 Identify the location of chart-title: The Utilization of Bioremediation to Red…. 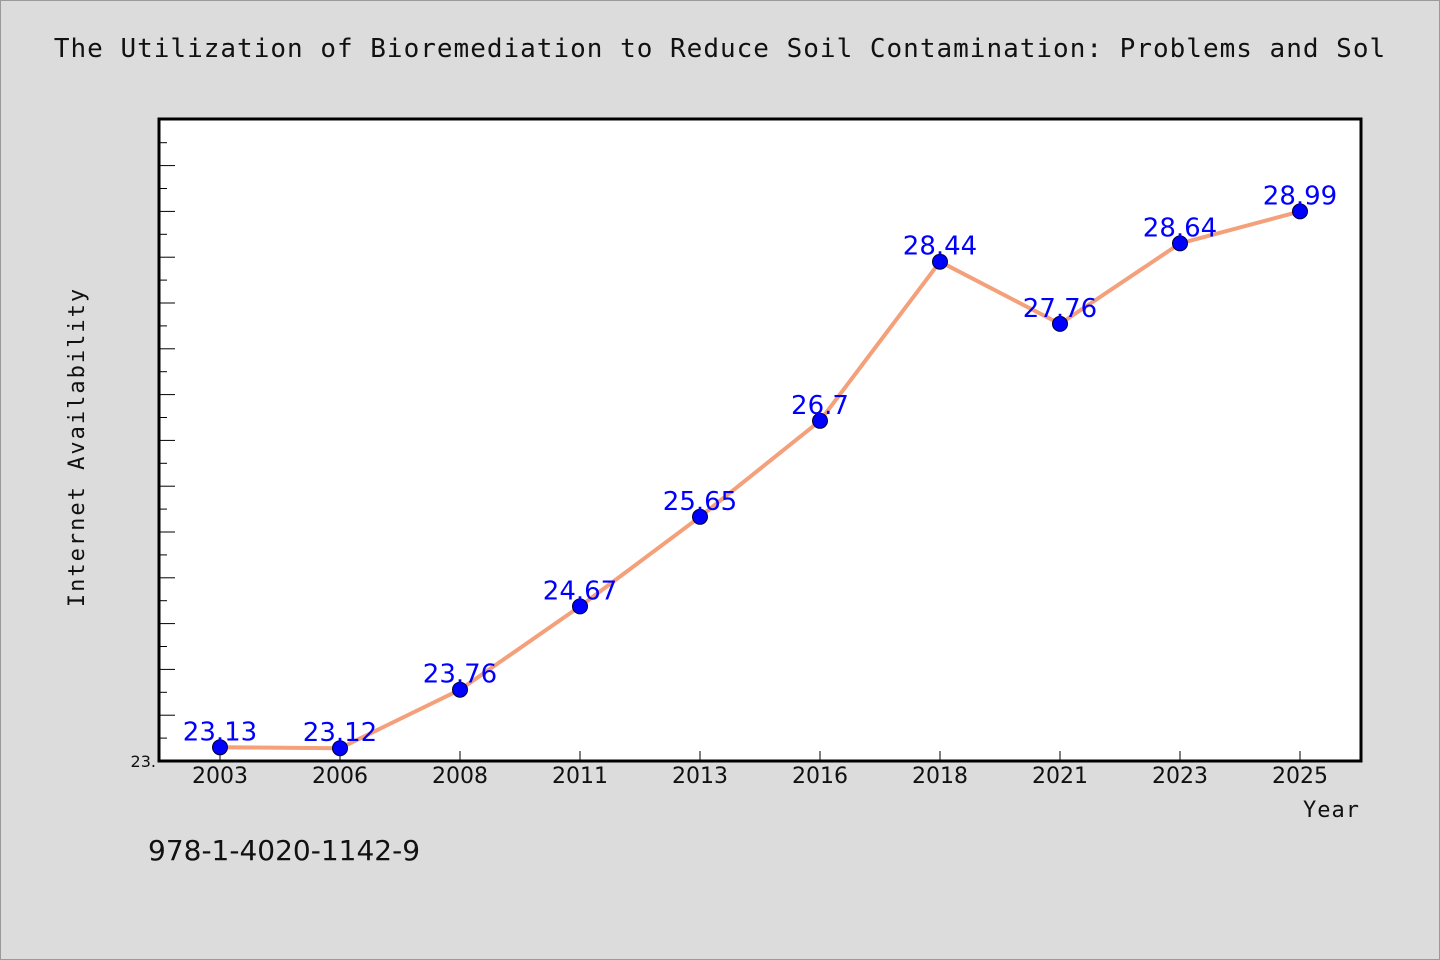
(720, 49).